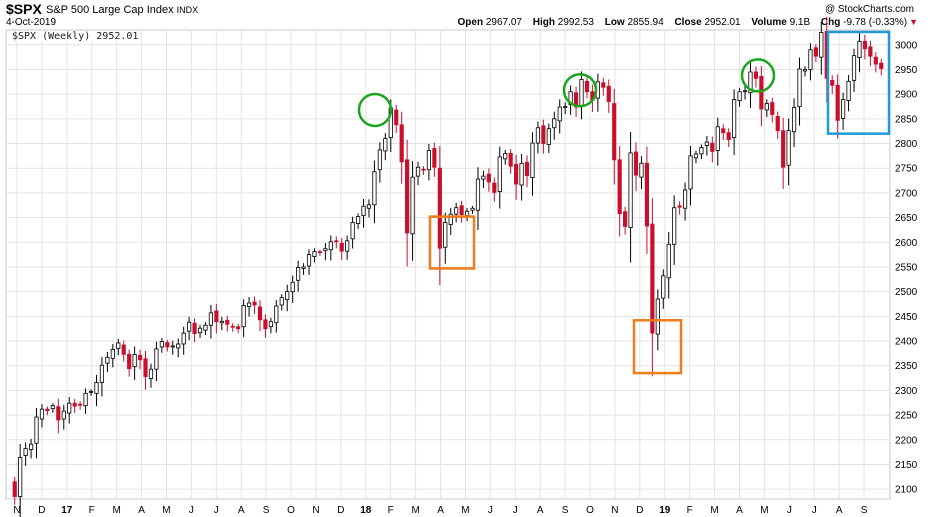 The image size is (930, 517). What do you see at coordinates (543, 22) in the screenshot?
I see `high-label: High` at bounding box center [543, 22].